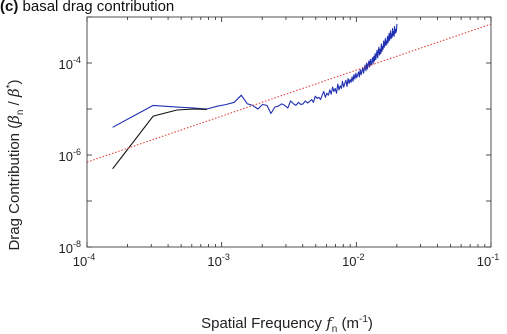  I want to click on y-tick-label: 10⁻⁴, so click(70, 63).